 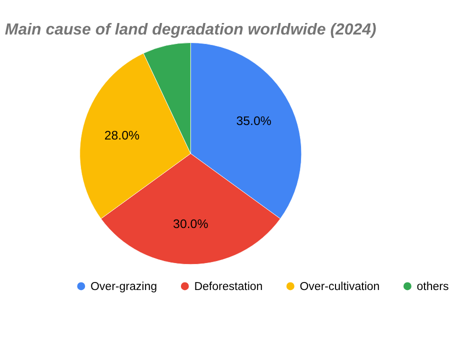 I want to click on chart-title: Main cause of land degradation worldwide (2024), so click(x=190, y=30).